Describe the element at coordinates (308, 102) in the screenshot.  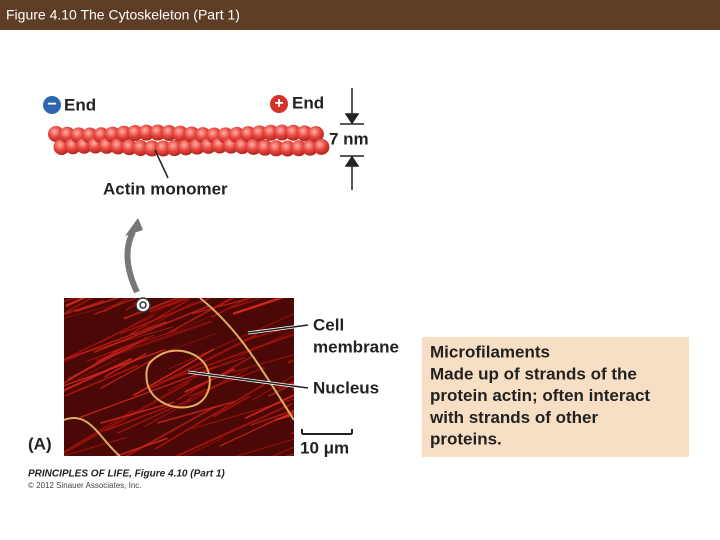
I see `plus-end-label: End` at that location.